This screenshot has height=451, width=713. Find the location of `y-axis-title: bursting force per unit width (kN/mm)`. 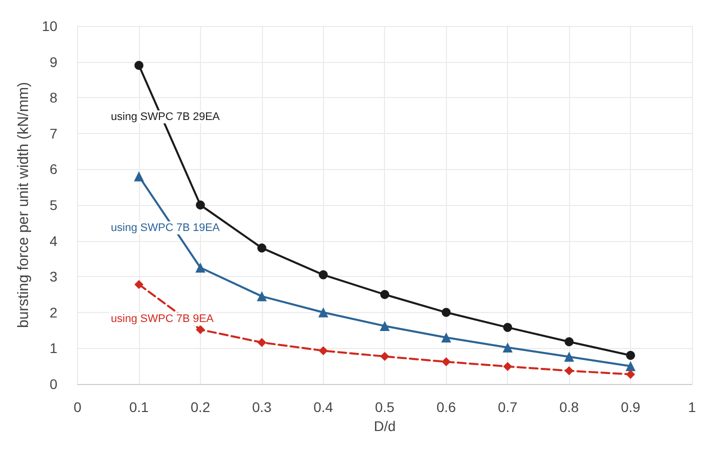

y-axis-title: bursting force per unit width (kN/mm) is located at coordinates (23, 205).